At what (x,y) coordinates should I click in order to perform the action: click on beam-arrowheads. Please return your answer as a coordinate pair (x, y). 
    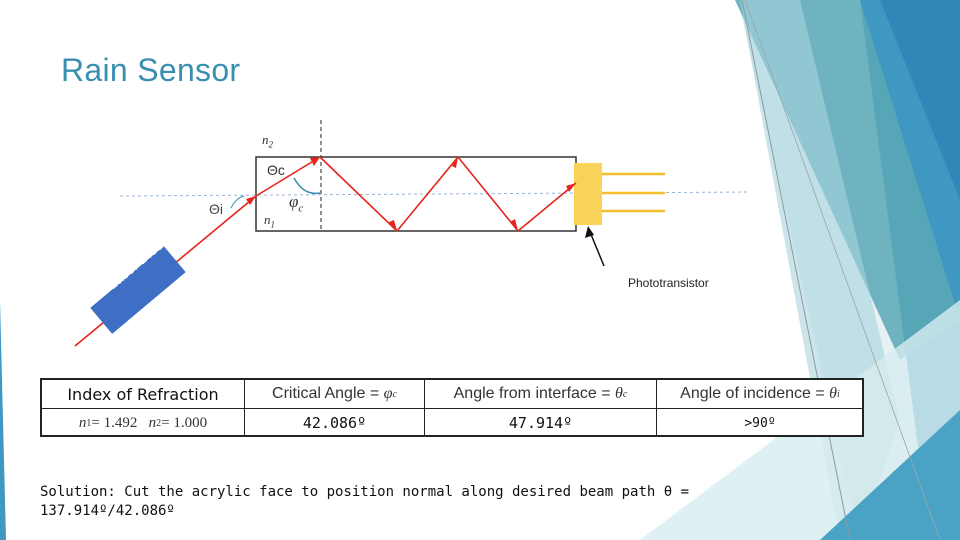
    Looking at the image, I should click on (411, 194).